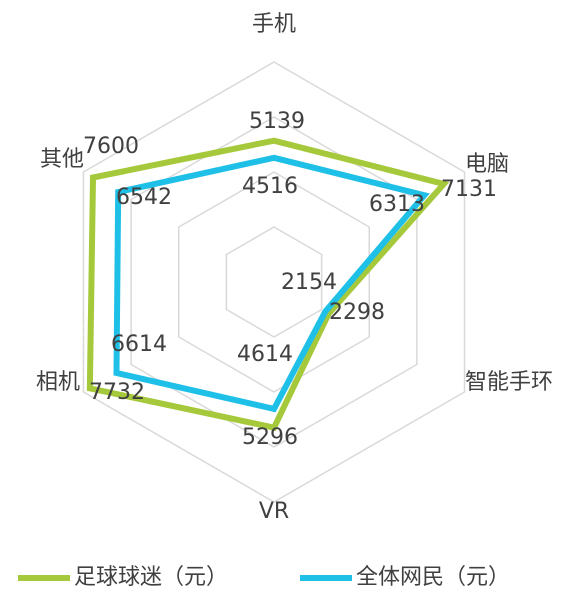  Describe the element at coordinates (277, 121) in the screenshot. I see `data-label: 5139` at that location.